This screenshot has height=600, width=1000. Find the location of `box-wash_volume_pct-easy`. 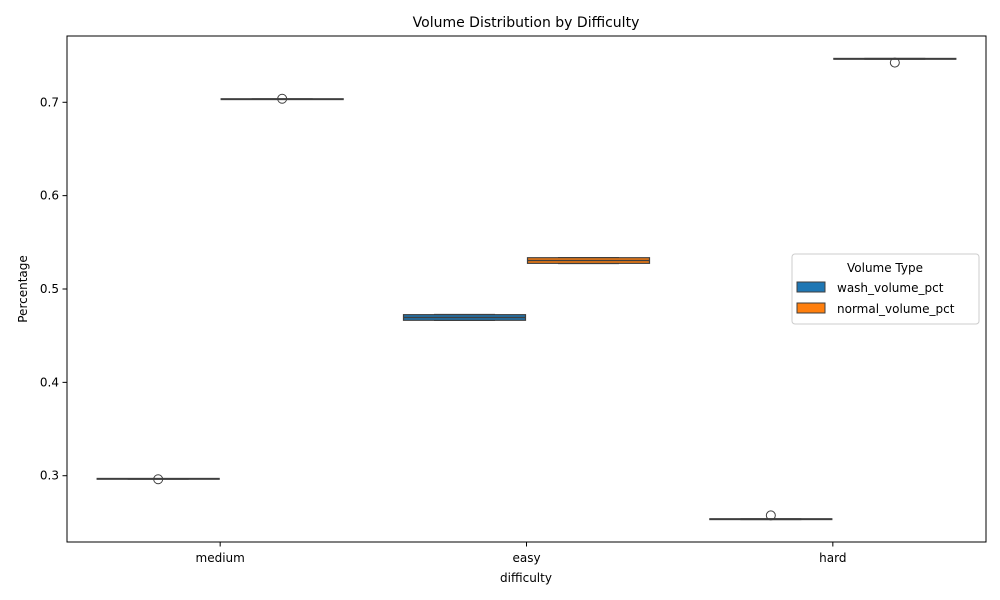

box-wash_volume_pct-easy is located at coordinates (464, 317).